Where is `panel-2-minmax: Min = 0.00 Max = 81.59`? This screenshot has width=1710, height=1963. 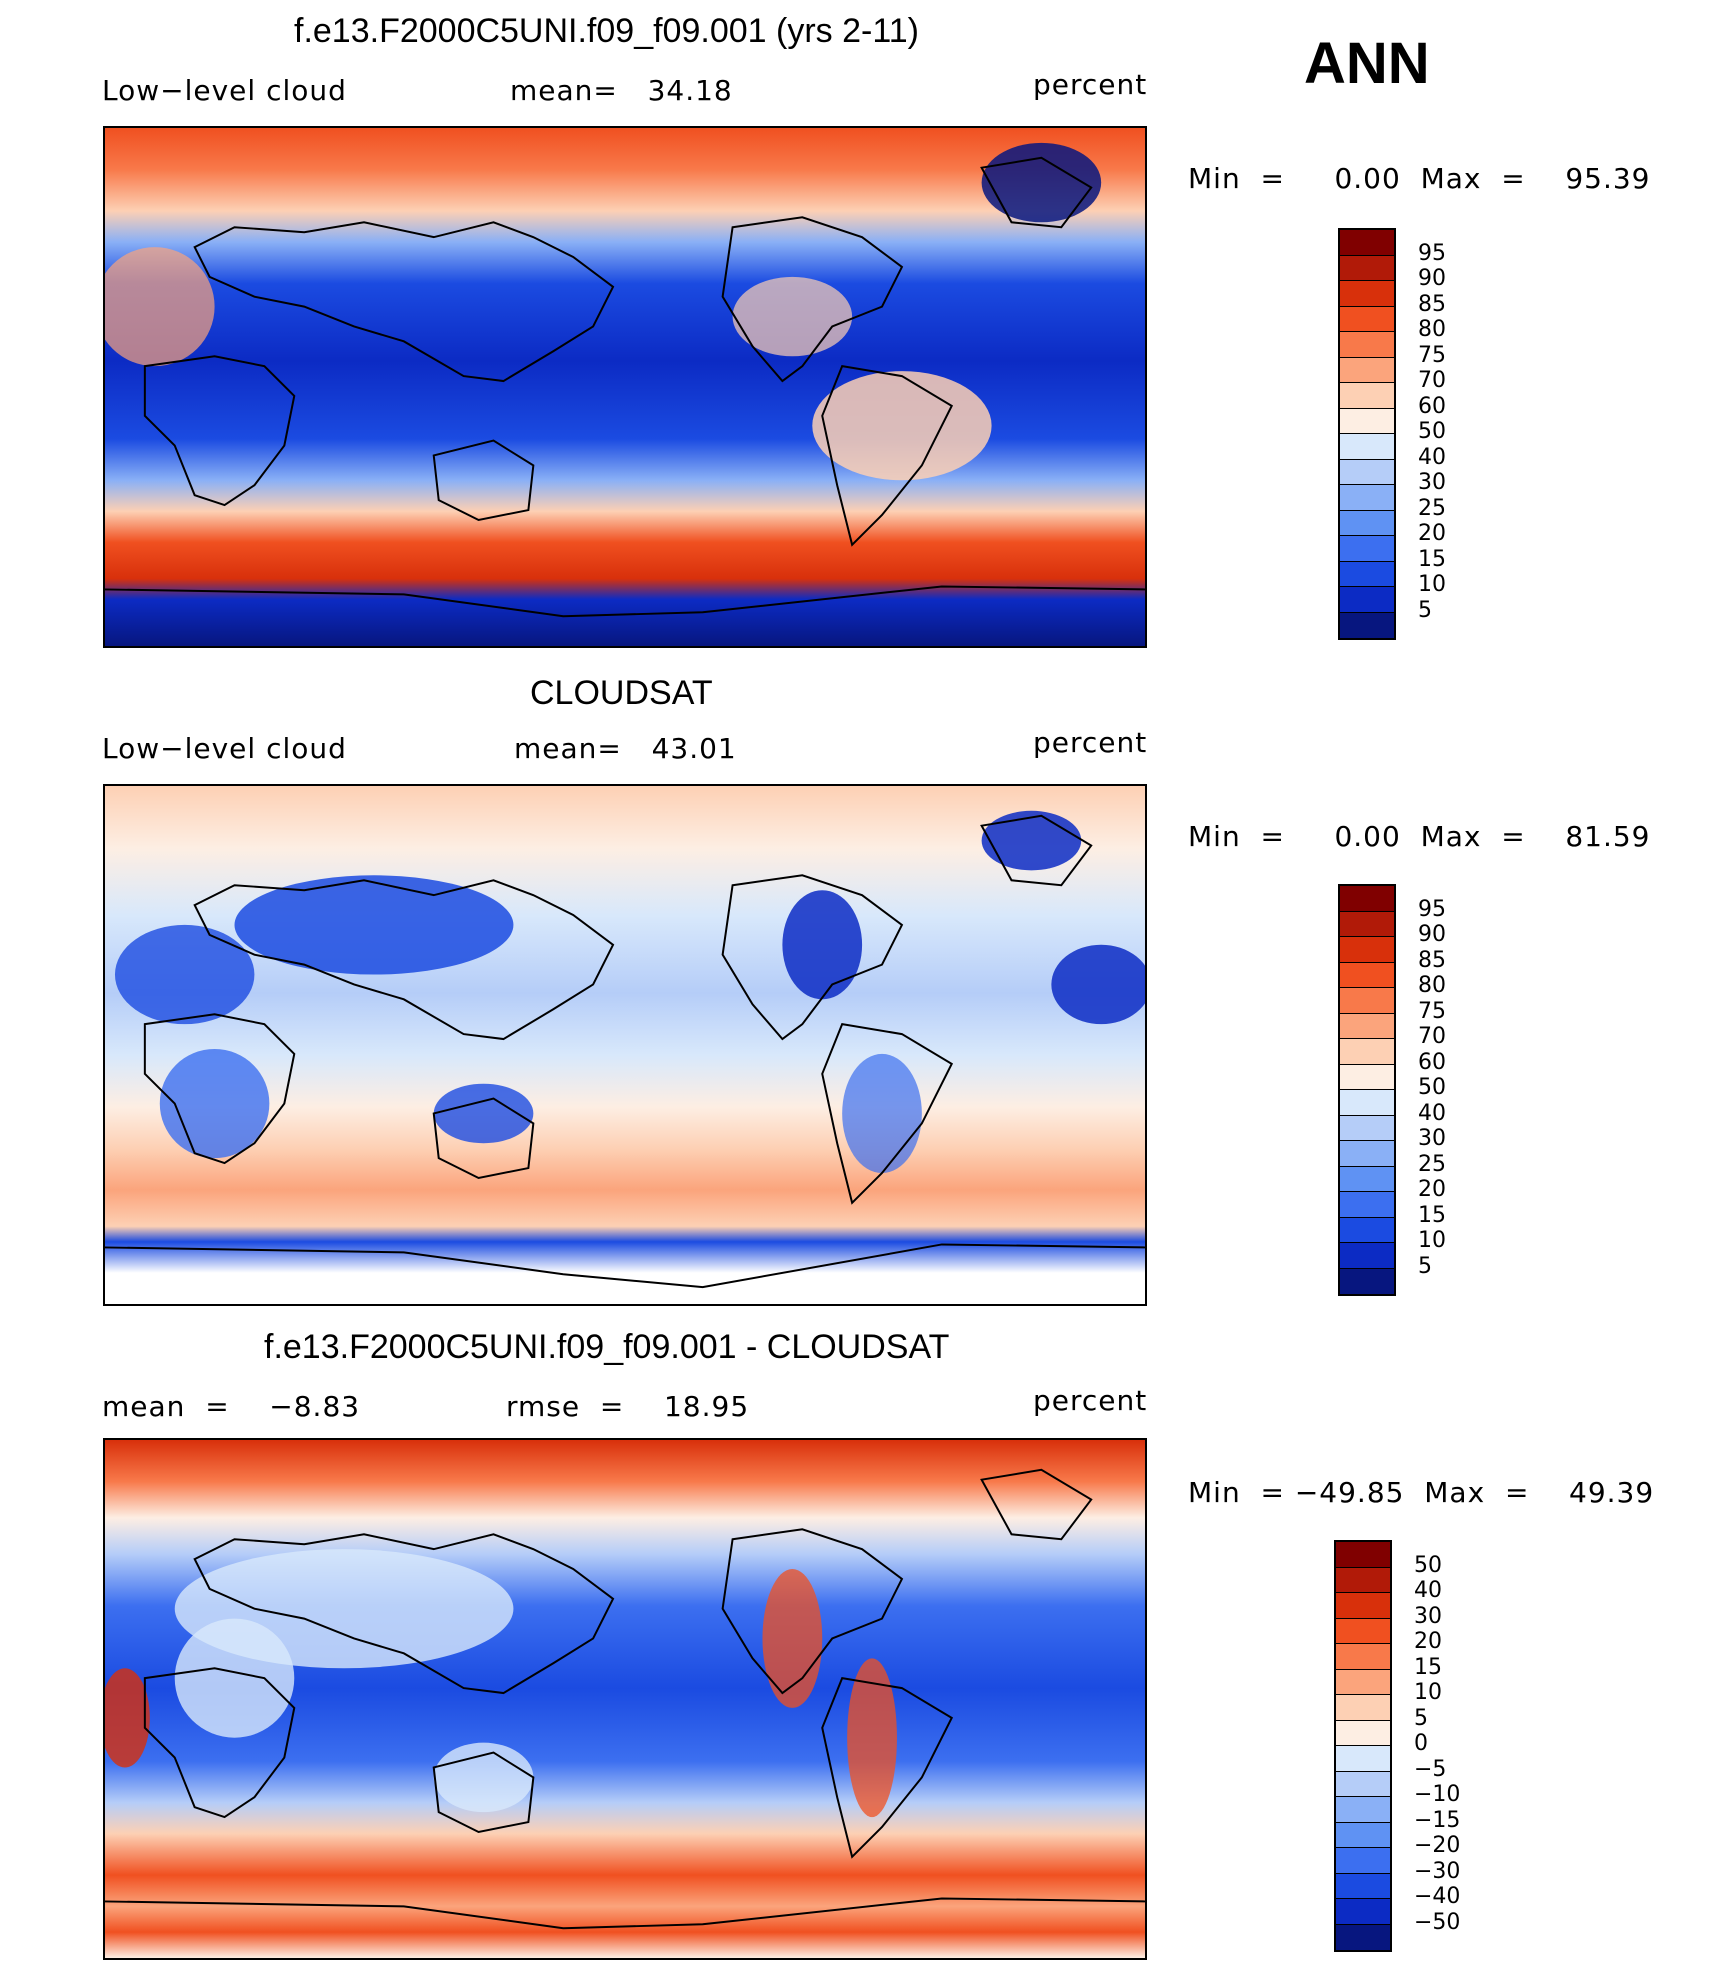 panel-2-minmax: Min = 0.00 Max = 81.59 is located at coordinates (1419, 836).